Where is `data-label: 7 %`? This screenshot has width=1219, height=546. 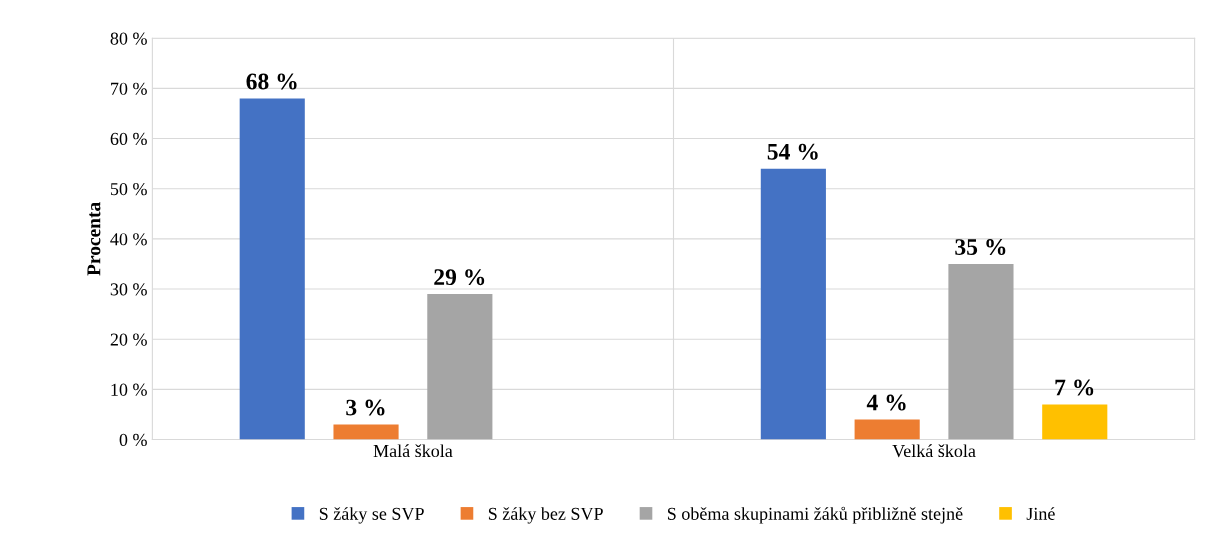
data-label: 7 % is located at coordinates (1074, 387).